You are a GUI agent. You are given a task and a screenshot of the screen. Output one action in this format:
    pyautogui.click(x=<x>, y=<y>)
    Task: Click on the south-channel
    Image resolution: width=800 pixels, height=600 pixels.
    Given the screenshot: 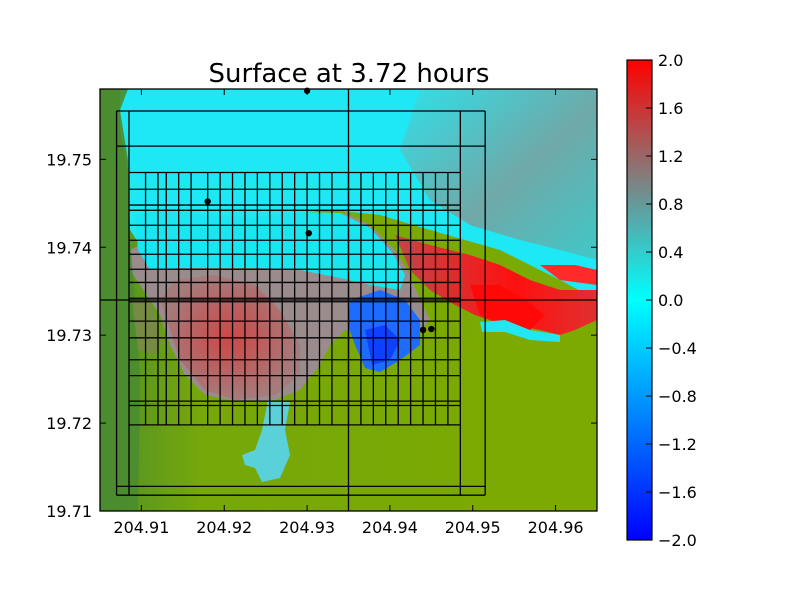 What is the action you would take?
    pyautogui.click(x=266, y=441)
    